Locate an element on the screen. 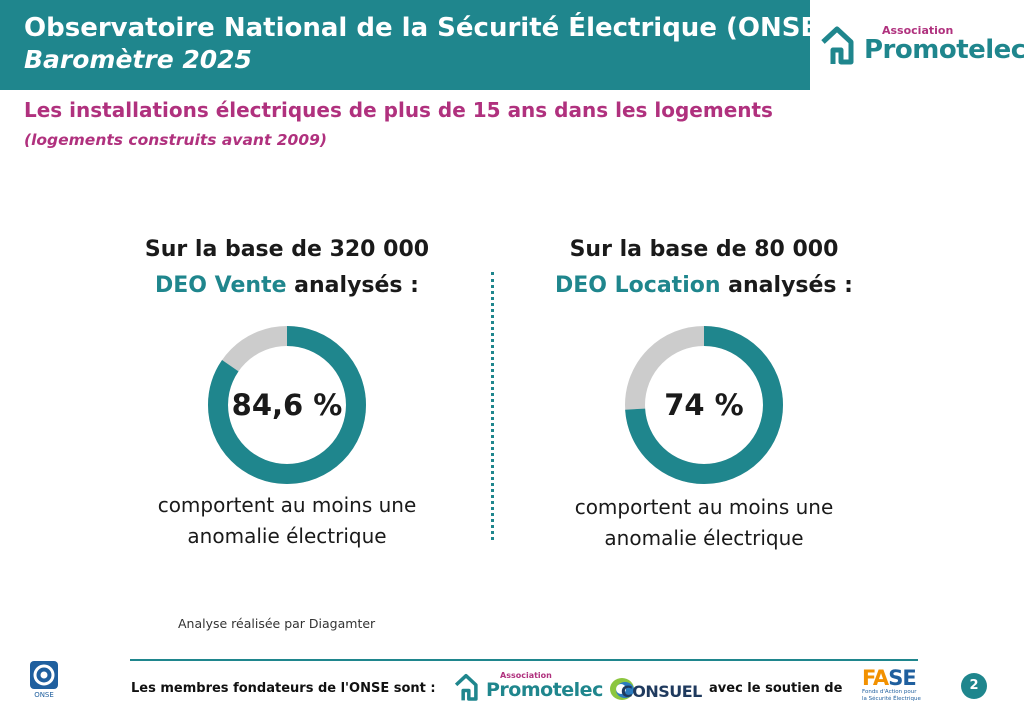 The height and width of the screenshot is (724, 1024). column-divider is located at coordinates (492, 406).